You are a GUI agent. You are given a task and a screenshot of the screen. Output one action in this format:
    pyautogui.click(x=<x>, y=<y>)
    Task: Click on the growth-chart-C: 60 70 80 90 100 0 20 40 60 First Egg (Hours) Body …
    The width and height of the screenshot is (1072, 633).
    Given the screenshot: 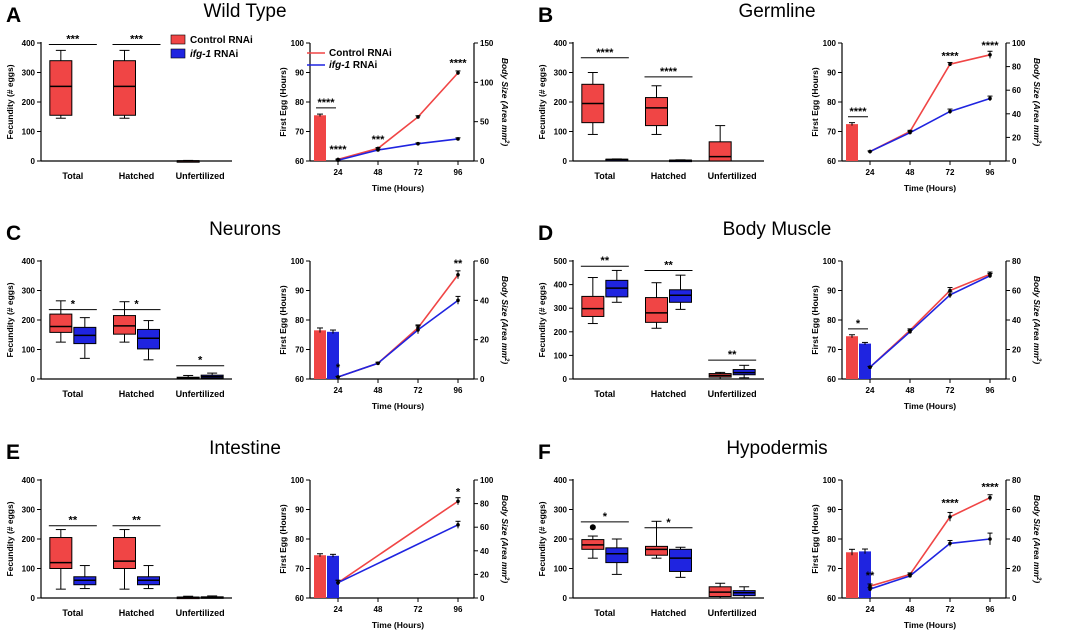 What is the action you would take?
    pyautogui.click(x=394, y=334)
    